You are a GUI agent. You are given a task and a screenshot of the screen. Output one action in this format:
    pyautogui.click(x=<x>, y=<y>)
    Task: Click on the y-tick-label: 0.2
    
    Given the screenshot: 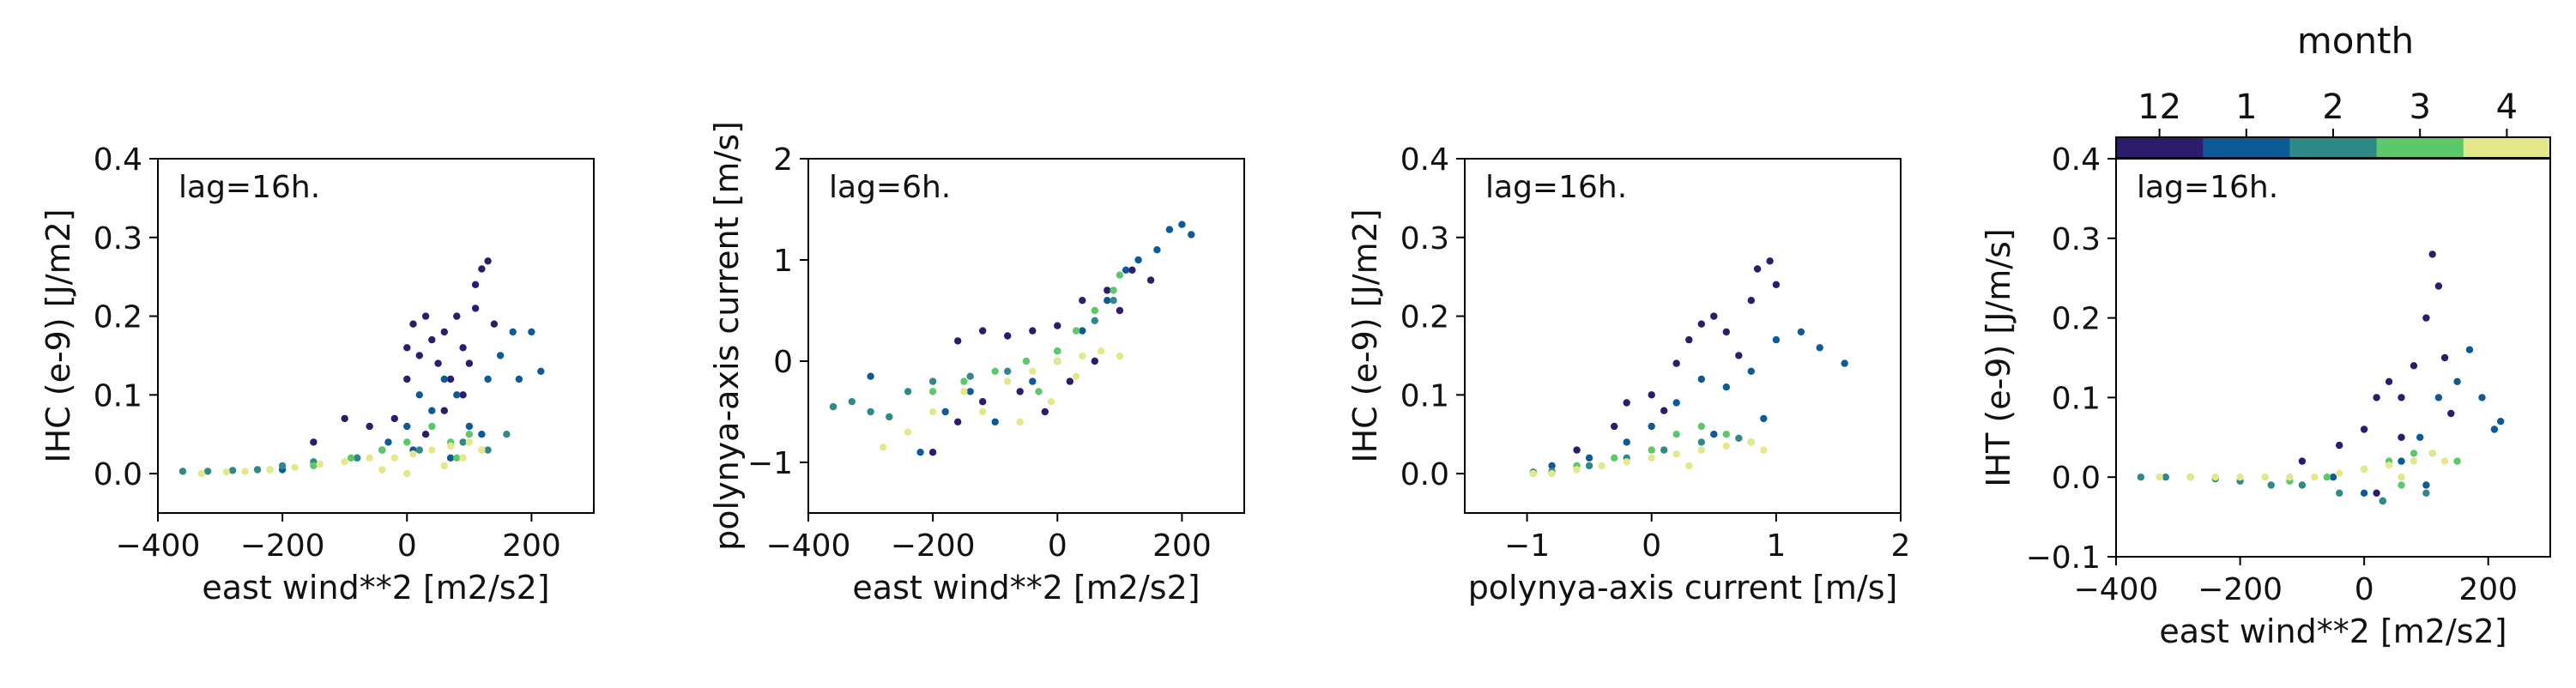 What is the action you would take?
    pyautogui.click(x=1424, y=318)
    